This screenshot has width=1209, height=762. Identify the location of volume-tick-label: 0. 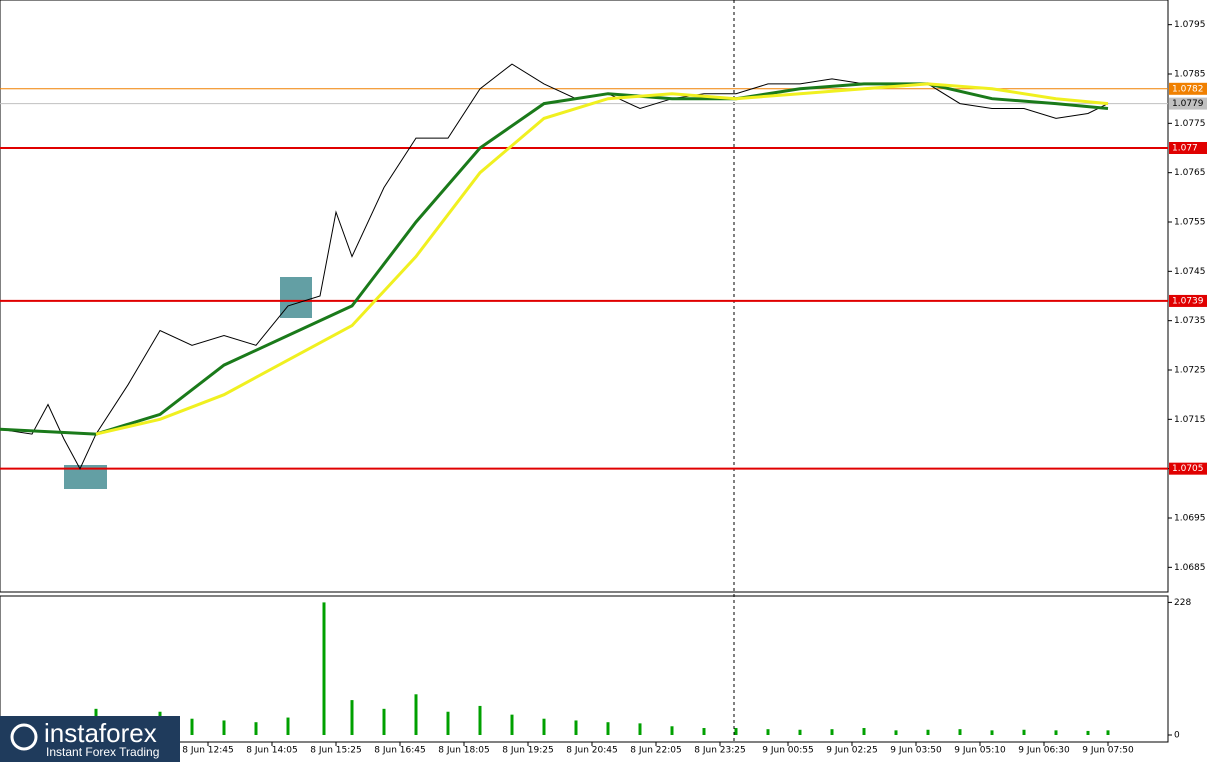
(1177, 736).